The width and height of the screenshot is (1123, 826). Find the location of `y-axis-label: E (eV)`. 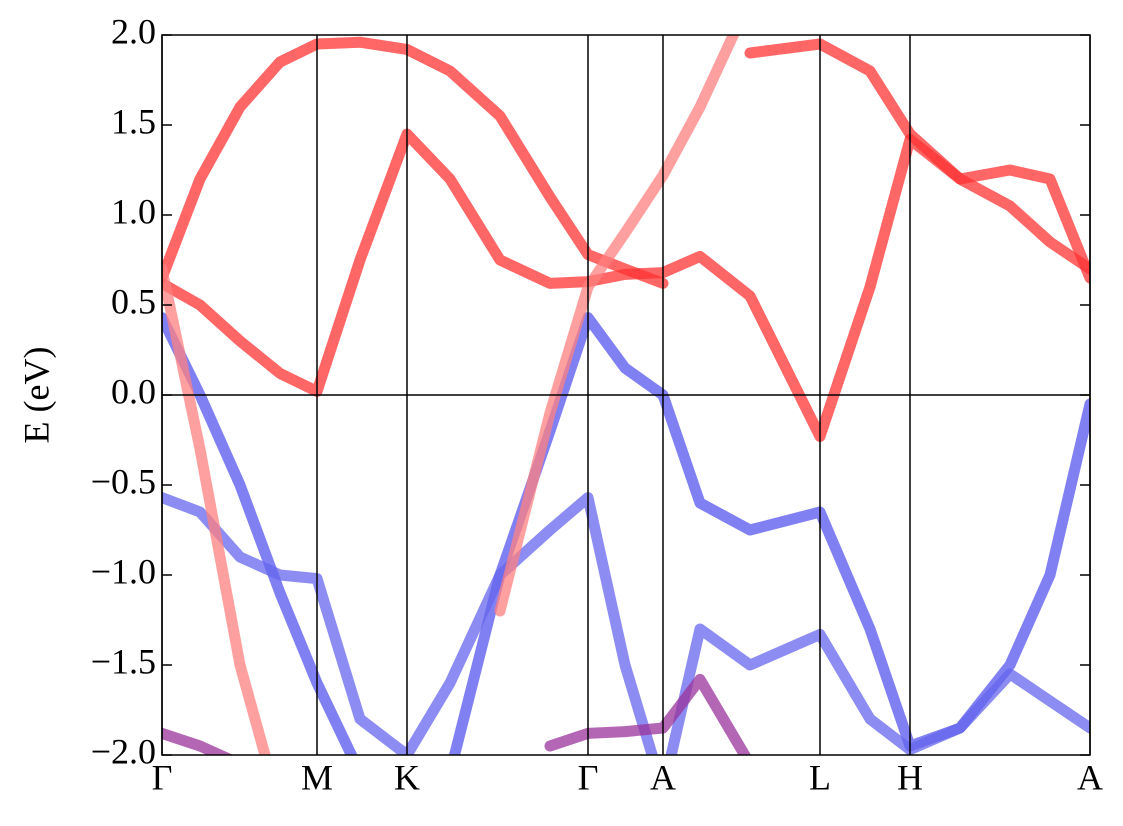

y-axis-label: E (eV) is located at coordinates (36, 395).